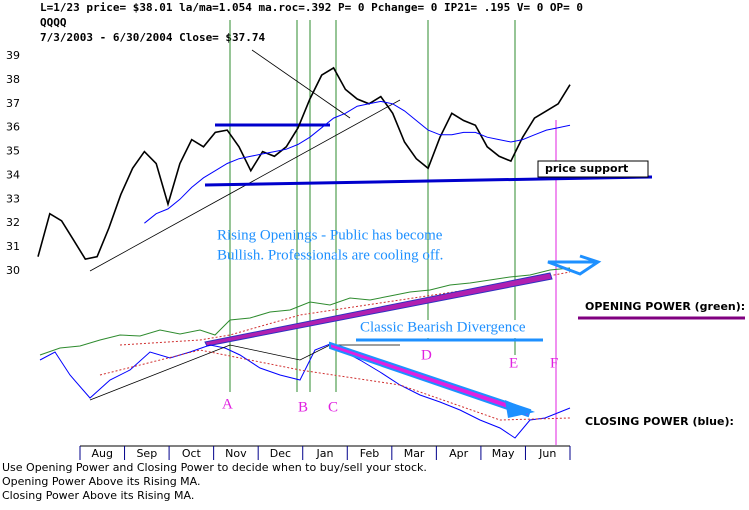 The height and width of the screenshot is (510, 749). What do you see at coordinates (13, 55) in the screenshot?
I see `y-tick-label: 39` at bounding box center [13, 55].